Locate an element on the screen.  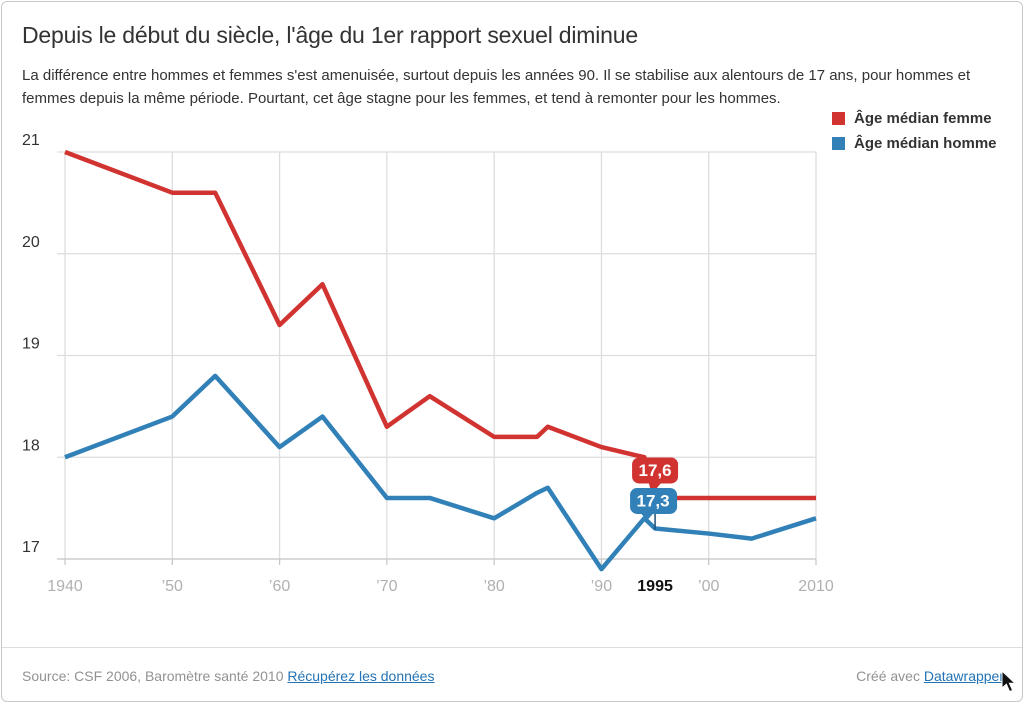
legend-label-femme: Âge médian femme is located at coordinates (923, 118).